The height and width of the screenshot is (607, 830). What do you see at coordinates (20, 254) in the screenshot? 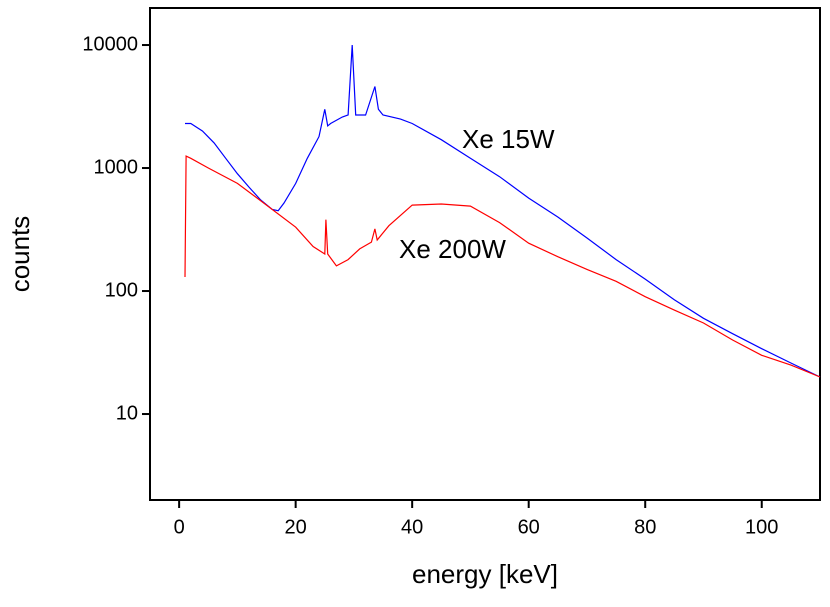
I see `y-axis-label: counts` at bounding box center [20, 254].